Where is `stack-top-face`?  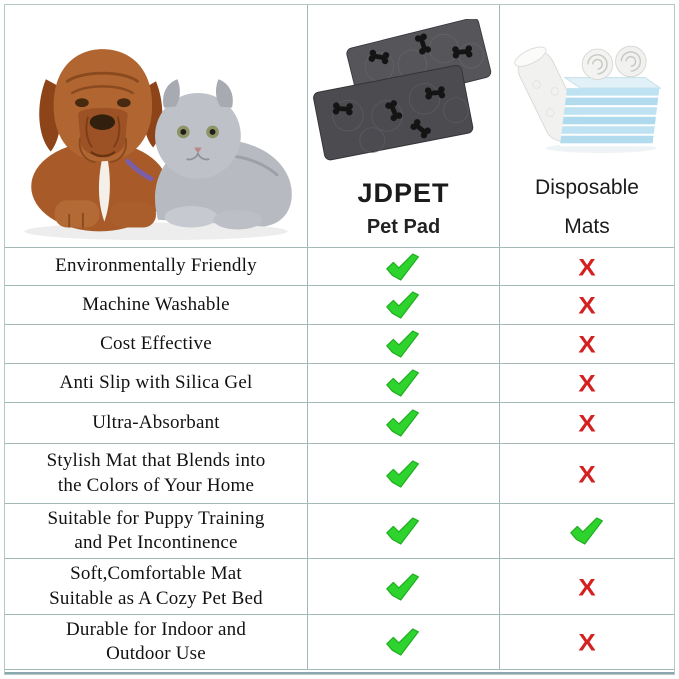 stack-top-face is located at coordinates (612, 83).